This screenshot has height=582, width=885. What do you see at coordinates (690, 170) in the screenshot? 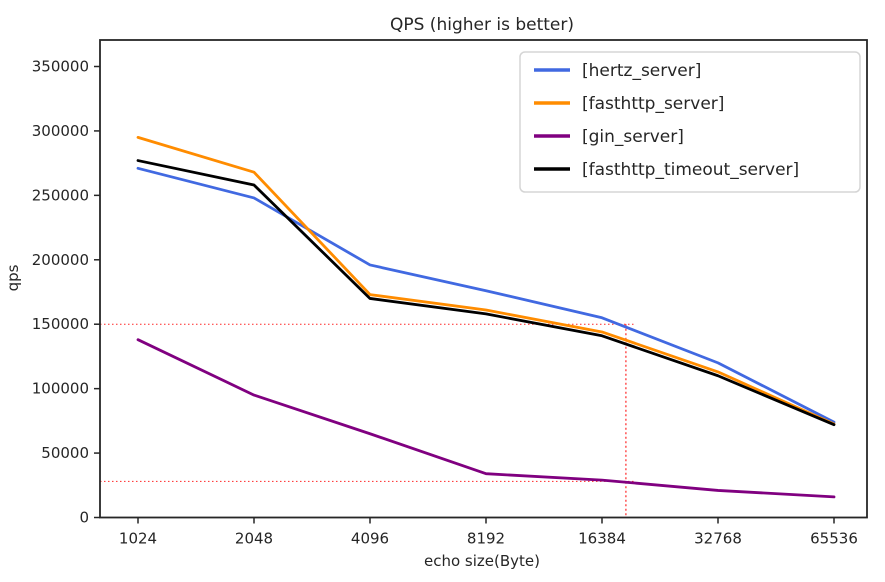
I see `legend-label-fasthttp_timeout_server: [fasthttp_timeout_server]` at bounding box center [690, 170].